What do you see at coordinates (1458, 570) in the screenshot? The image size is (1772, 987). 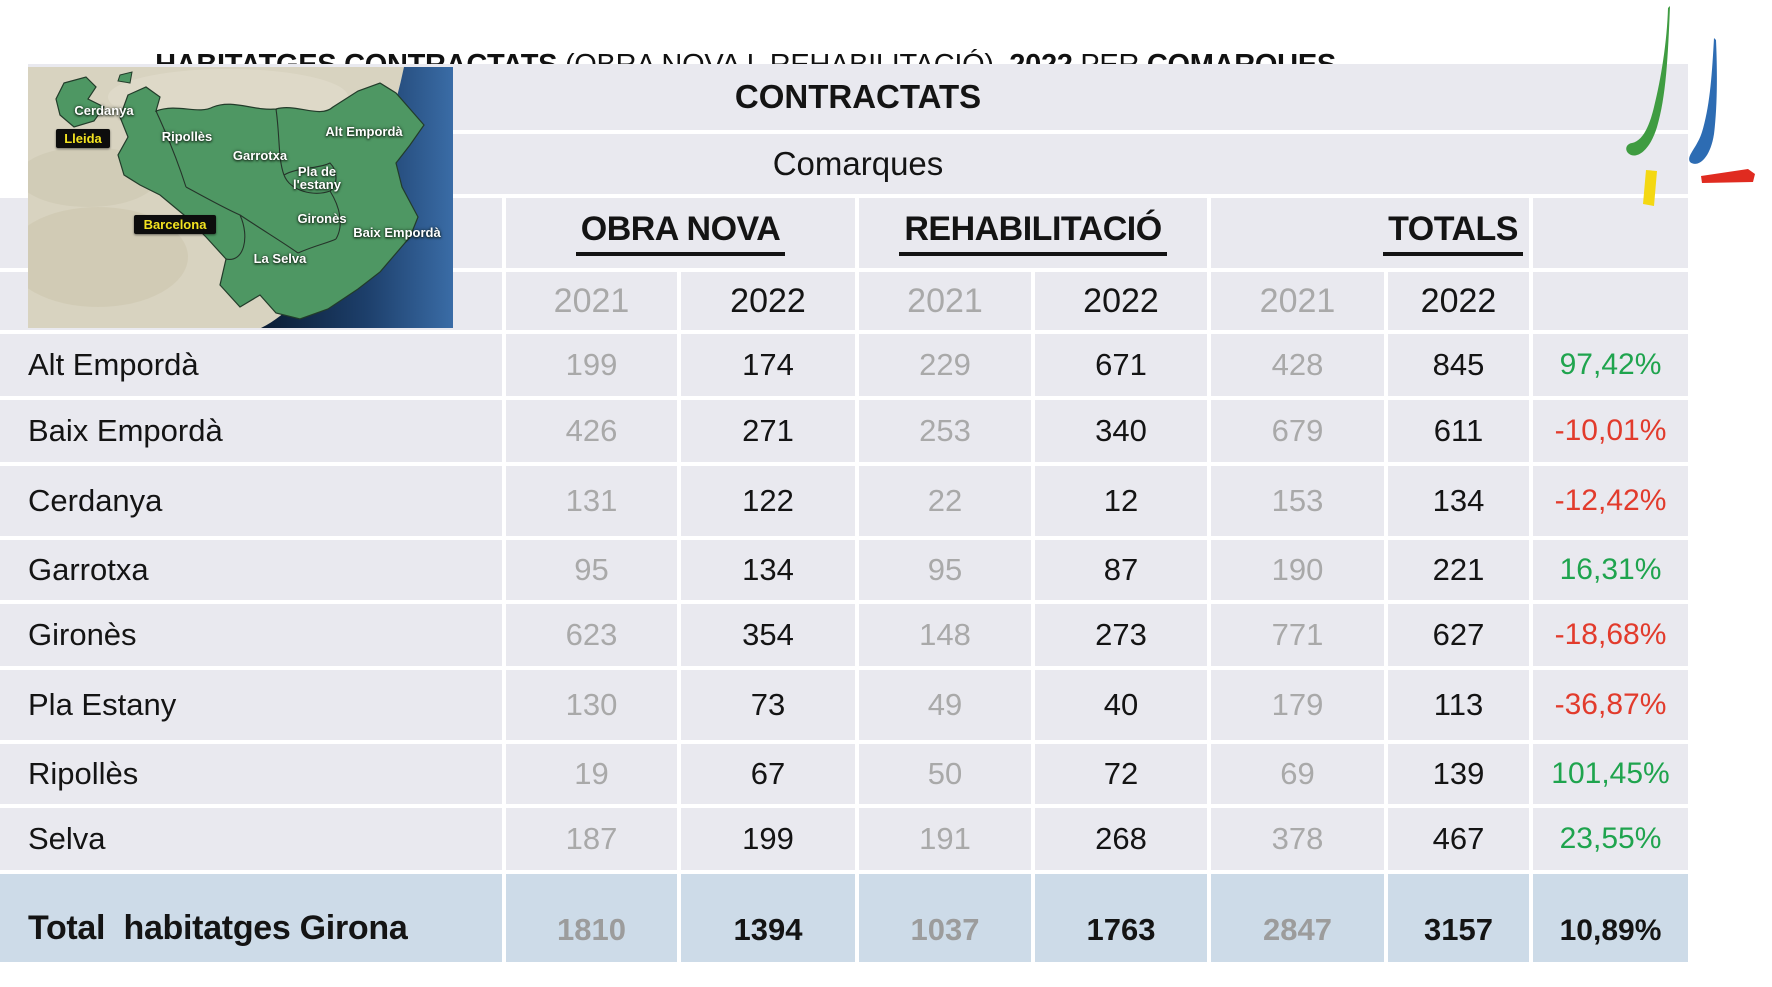 I see `value-cell: 221` at bounding box center [1458, 570].